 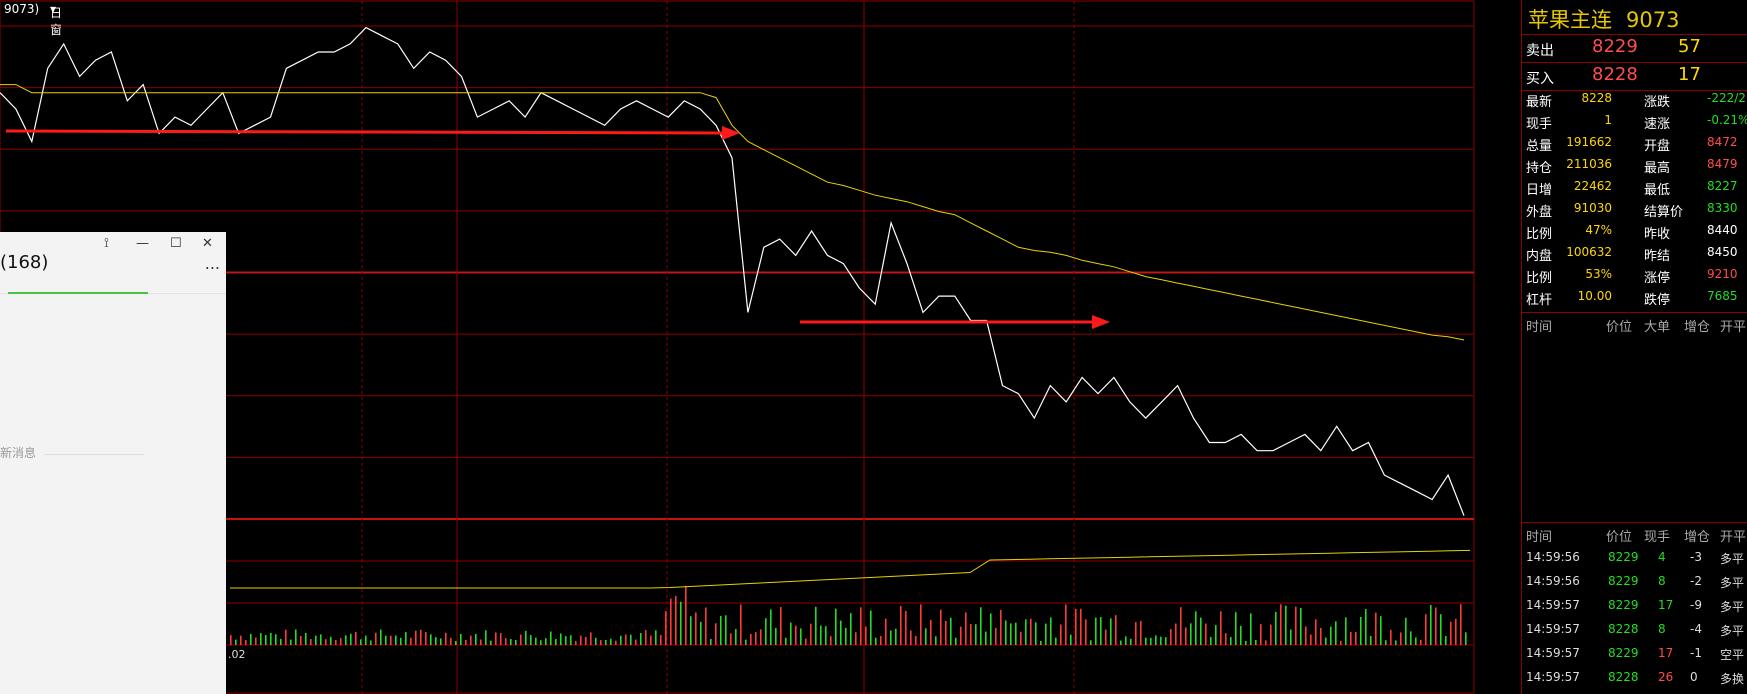 What do you see at coordinates (1722, 230) in the screenshot?
I see `stat-value: 8440` at bounding box center [1722, 230].